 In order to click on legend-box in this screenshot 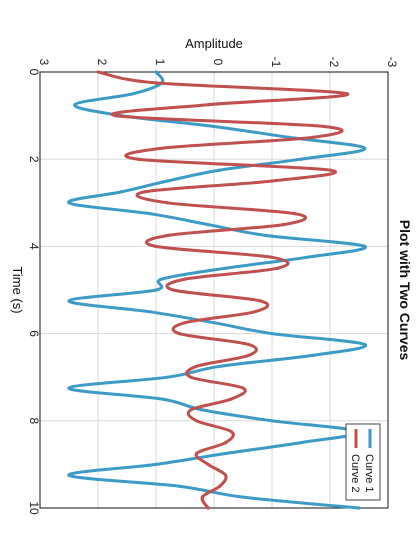, I will do `click(363, 462)`.